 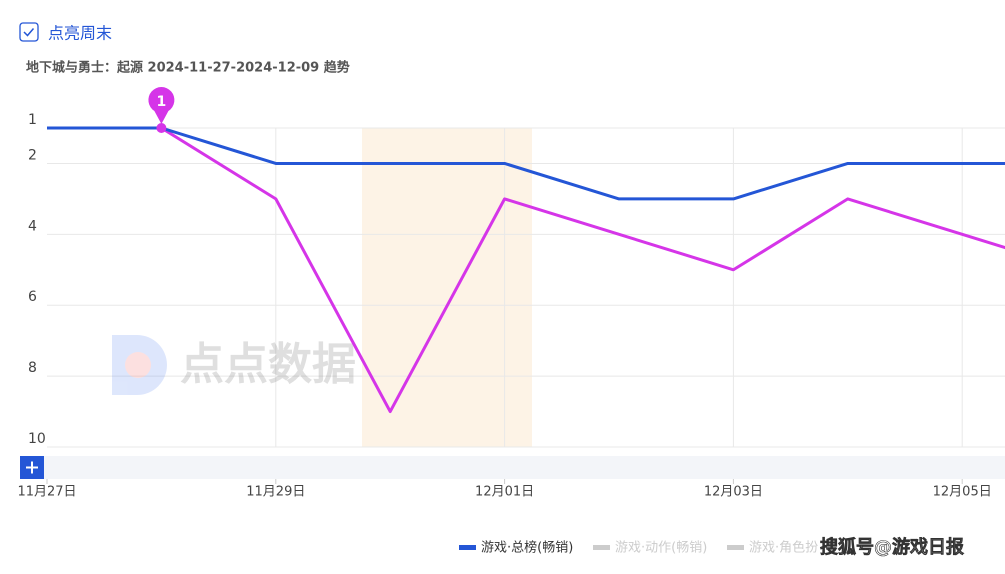 I want to click on x-tick-label: 12月01日, so click(x=504, y=492).